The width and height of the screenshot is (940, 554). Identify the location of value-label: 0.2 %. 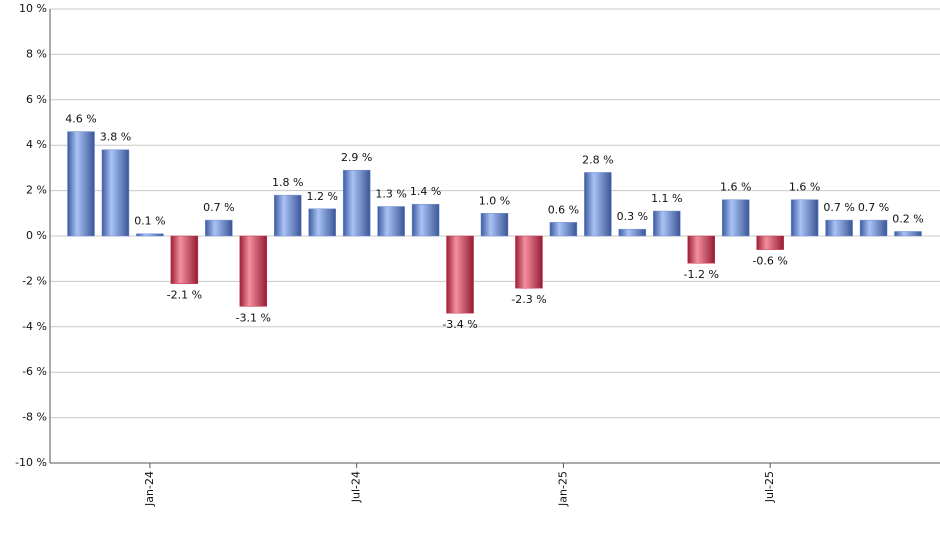
(907, 218).